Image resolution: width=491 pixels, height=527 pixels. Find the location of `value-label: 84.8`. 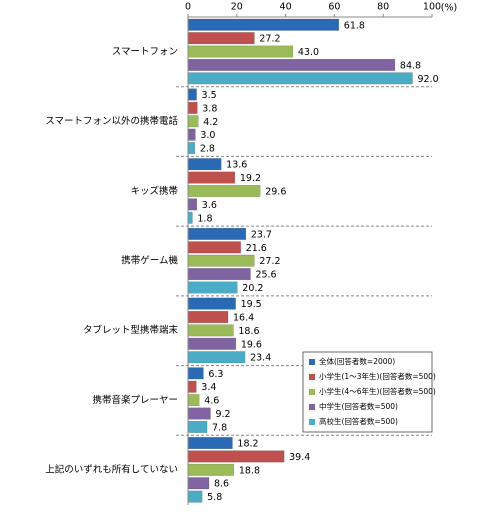

value-label: 84.8 is located at coordinates (410, 65).